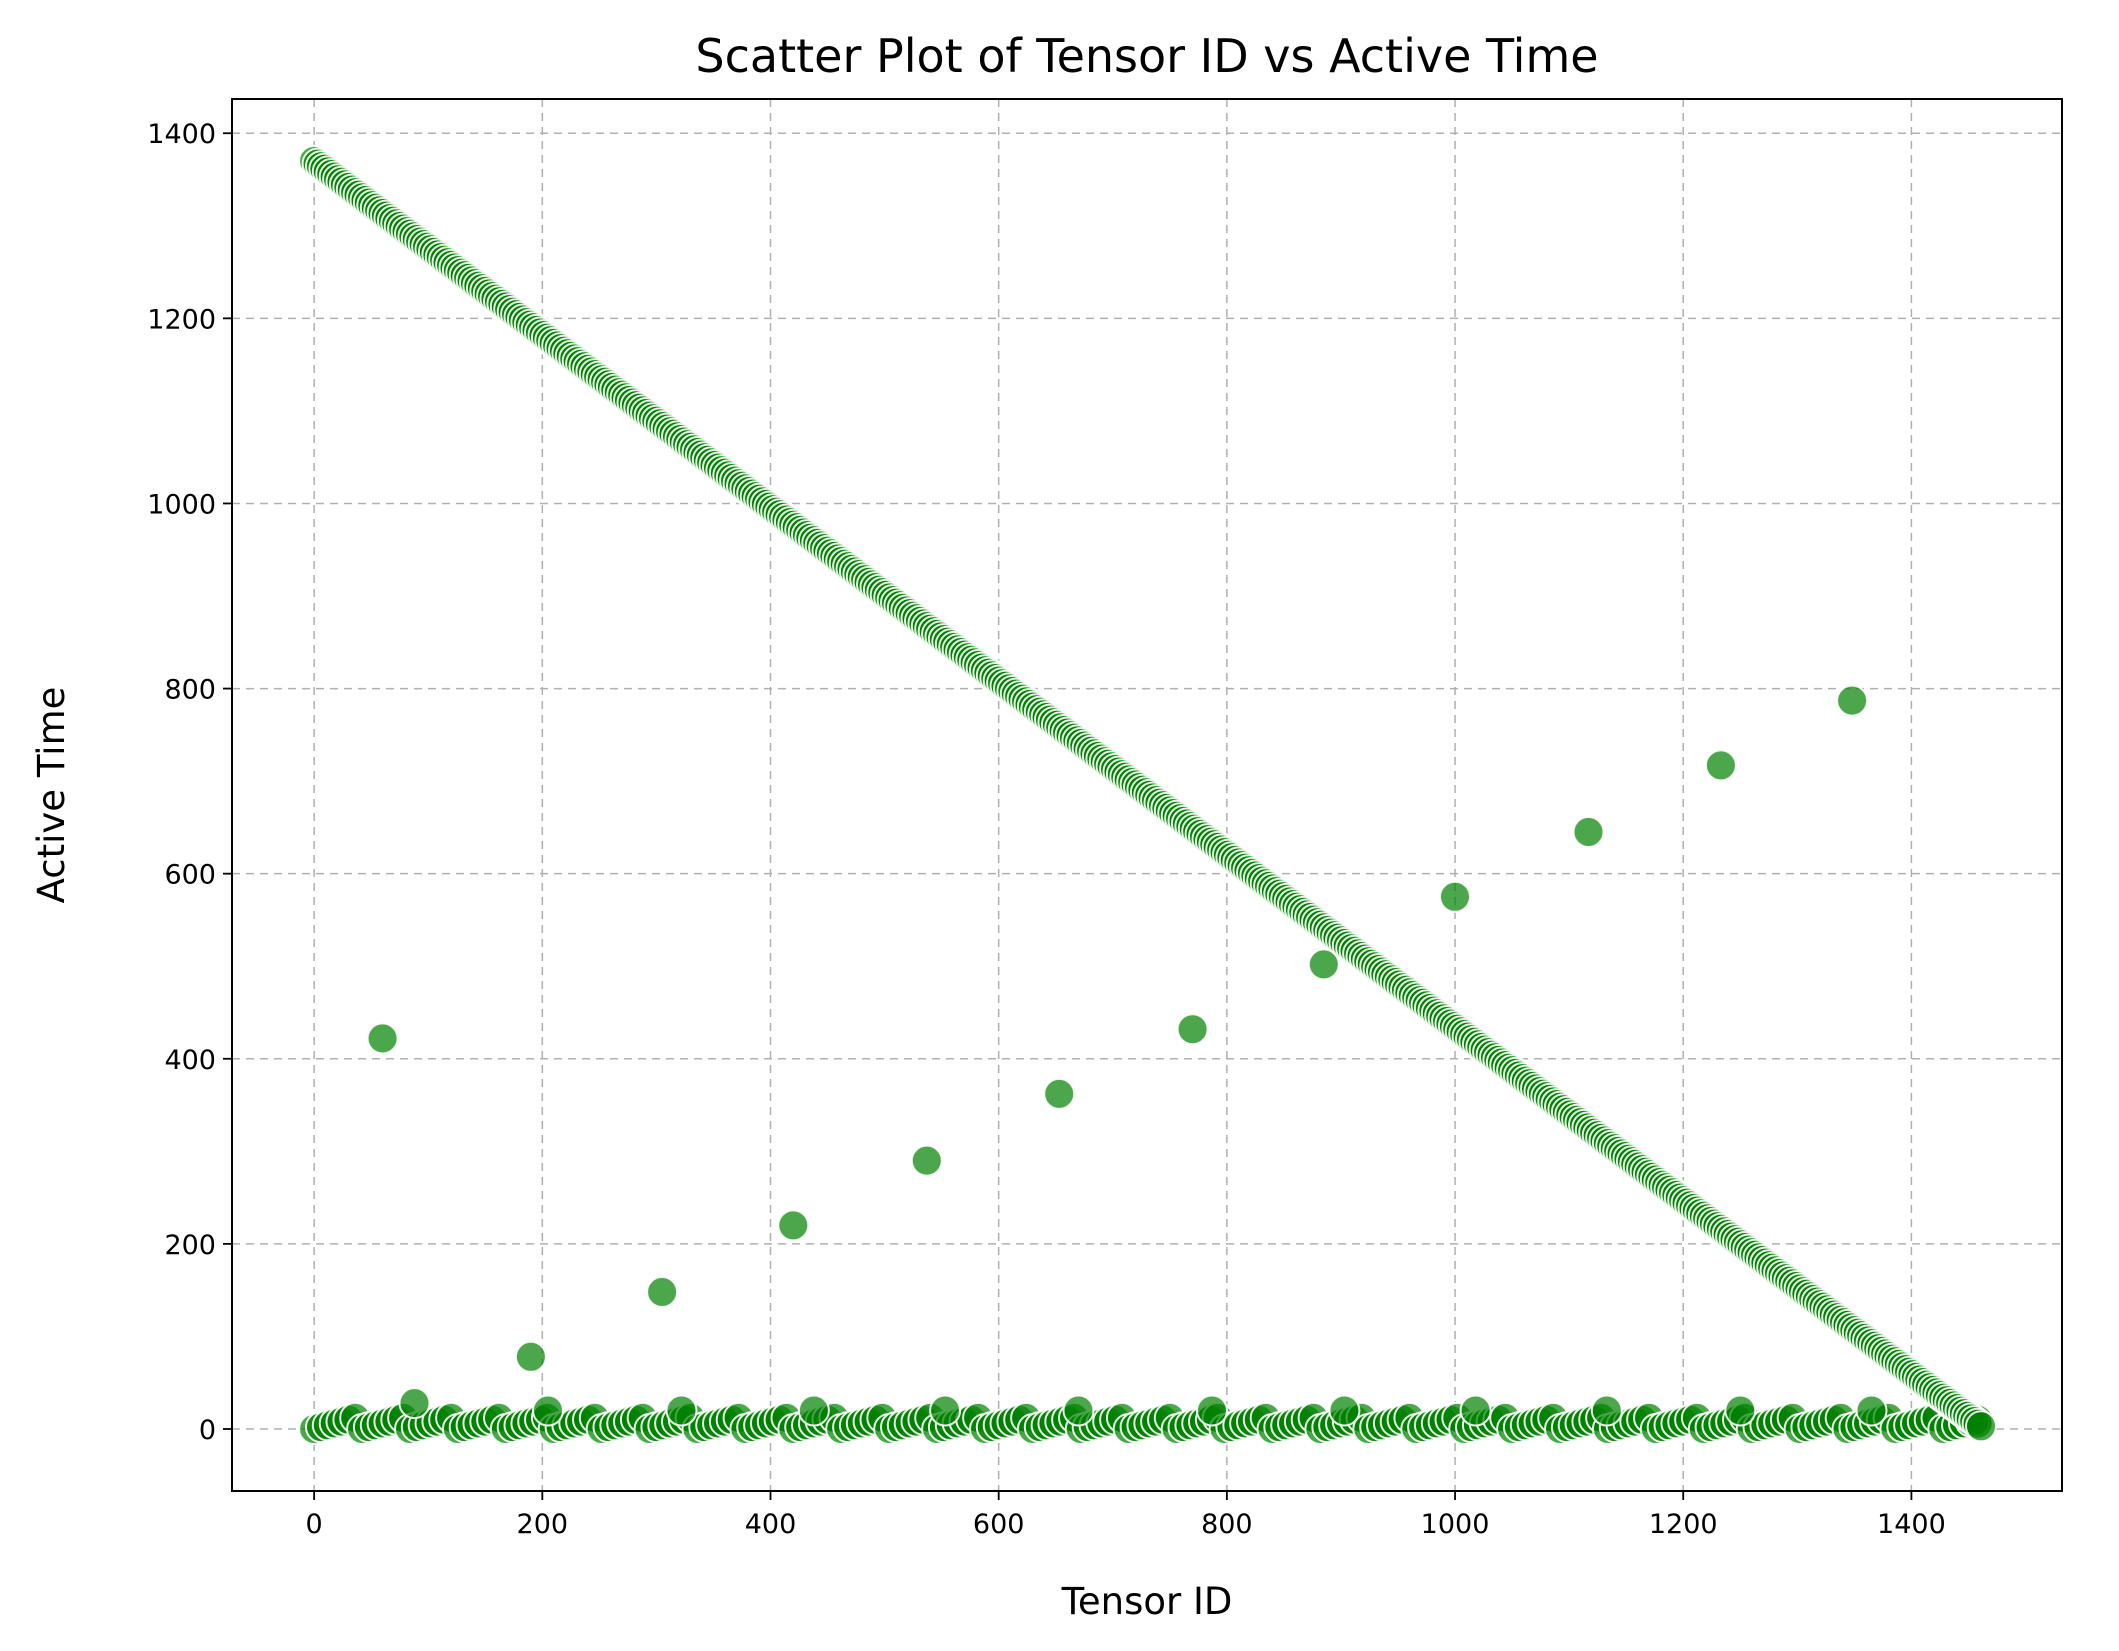 The height and width of the screenshot is (1651, 2119). I want to click on x-tick-label: 600, so click(999, 1524).